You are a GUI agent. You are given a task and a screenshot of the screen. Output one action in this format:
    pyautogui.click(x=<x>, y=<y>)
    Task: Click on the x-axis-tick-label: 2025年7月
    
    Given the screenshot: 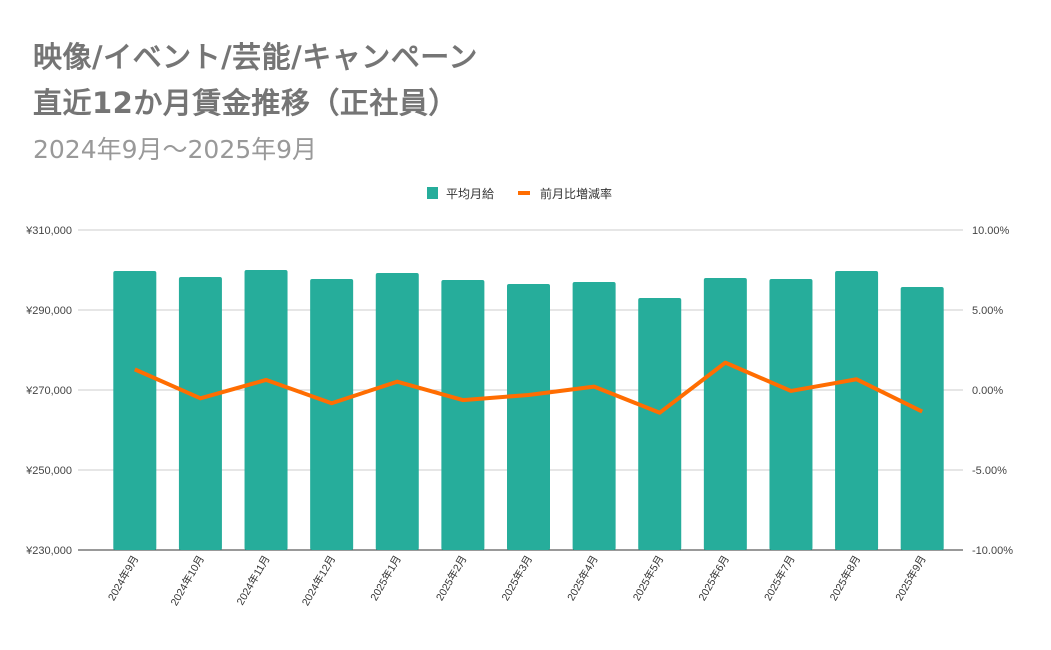 What is the action you would take?
    pyautogui.click(x=779, y=578)
    